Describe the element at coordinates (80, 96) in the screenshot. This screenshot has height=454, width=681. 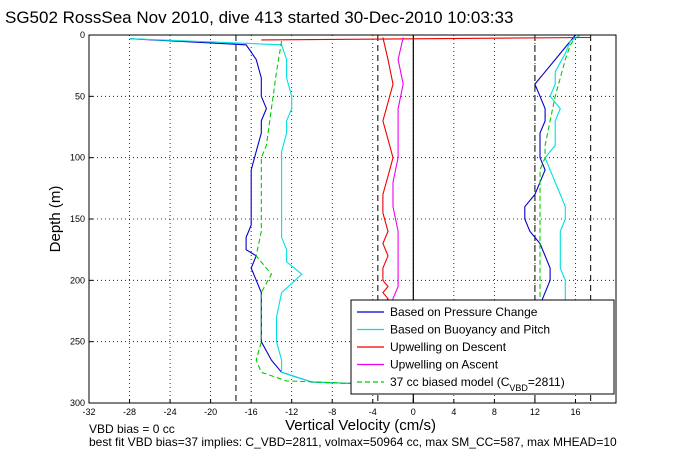
I see `y-tick-label: 50` at that location.